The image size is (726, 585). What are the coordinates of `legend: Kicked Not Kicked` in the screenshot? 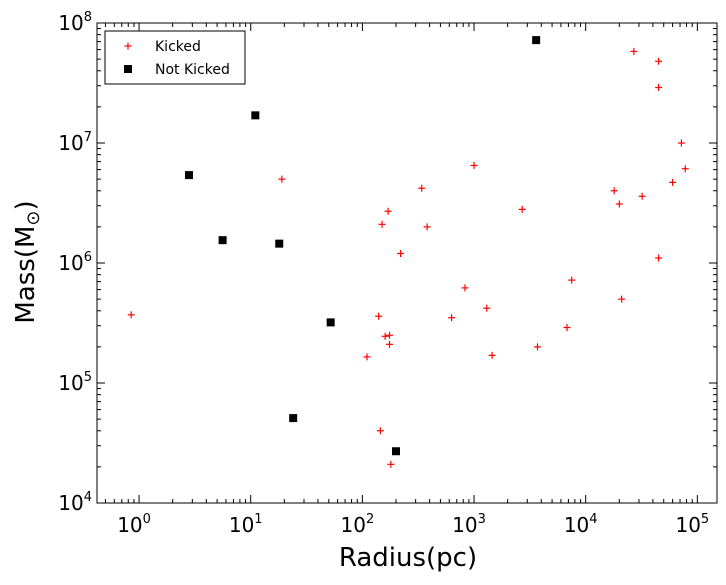 It's located at (175, 57).